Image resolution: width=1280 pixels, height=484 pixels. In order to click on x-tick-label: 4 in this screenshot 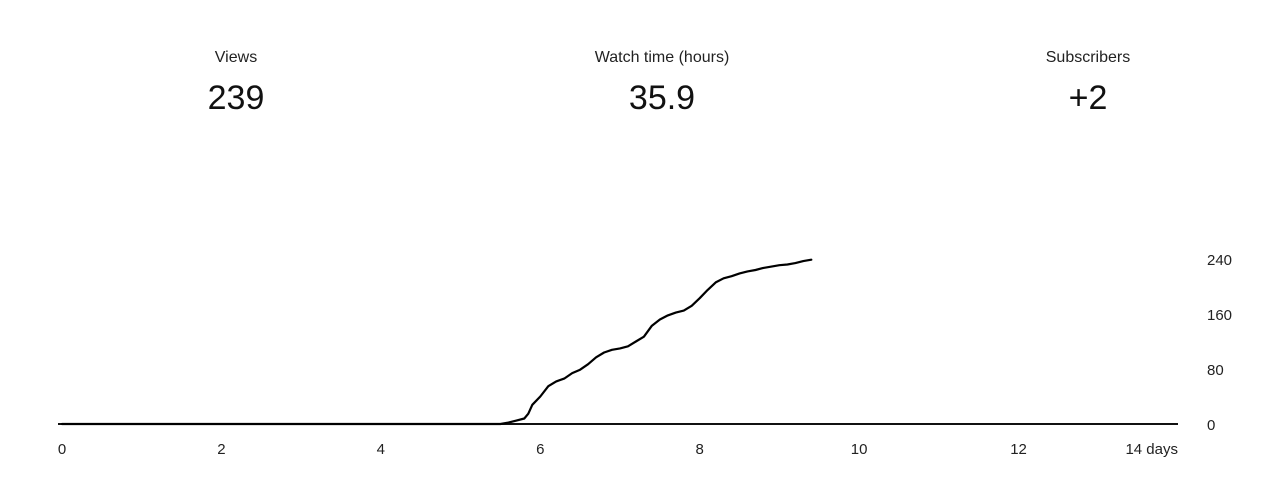, I will do `click(381, 449)`.